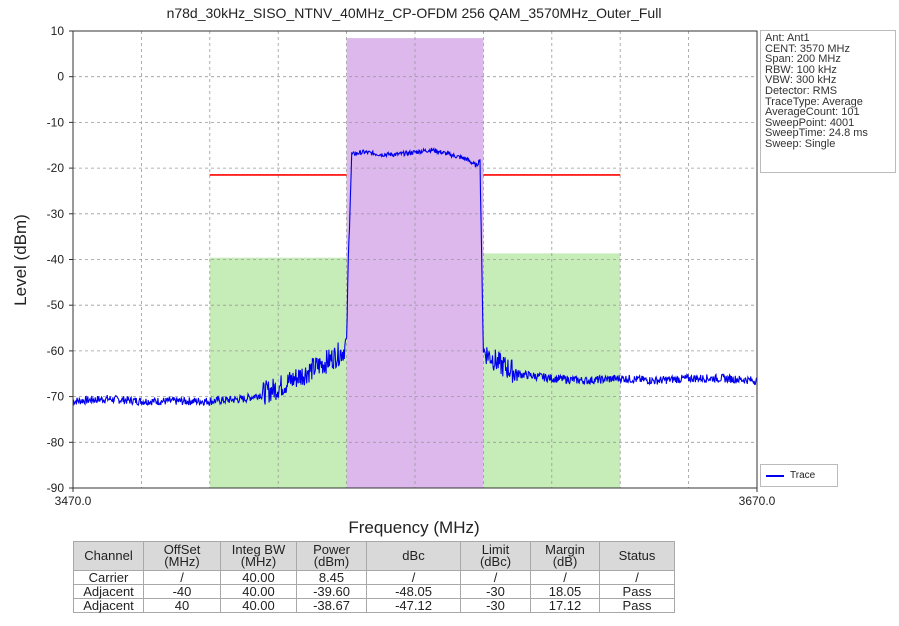 The image size is (899, 626). I want to click on cell-limit: /, so click(495, 577).